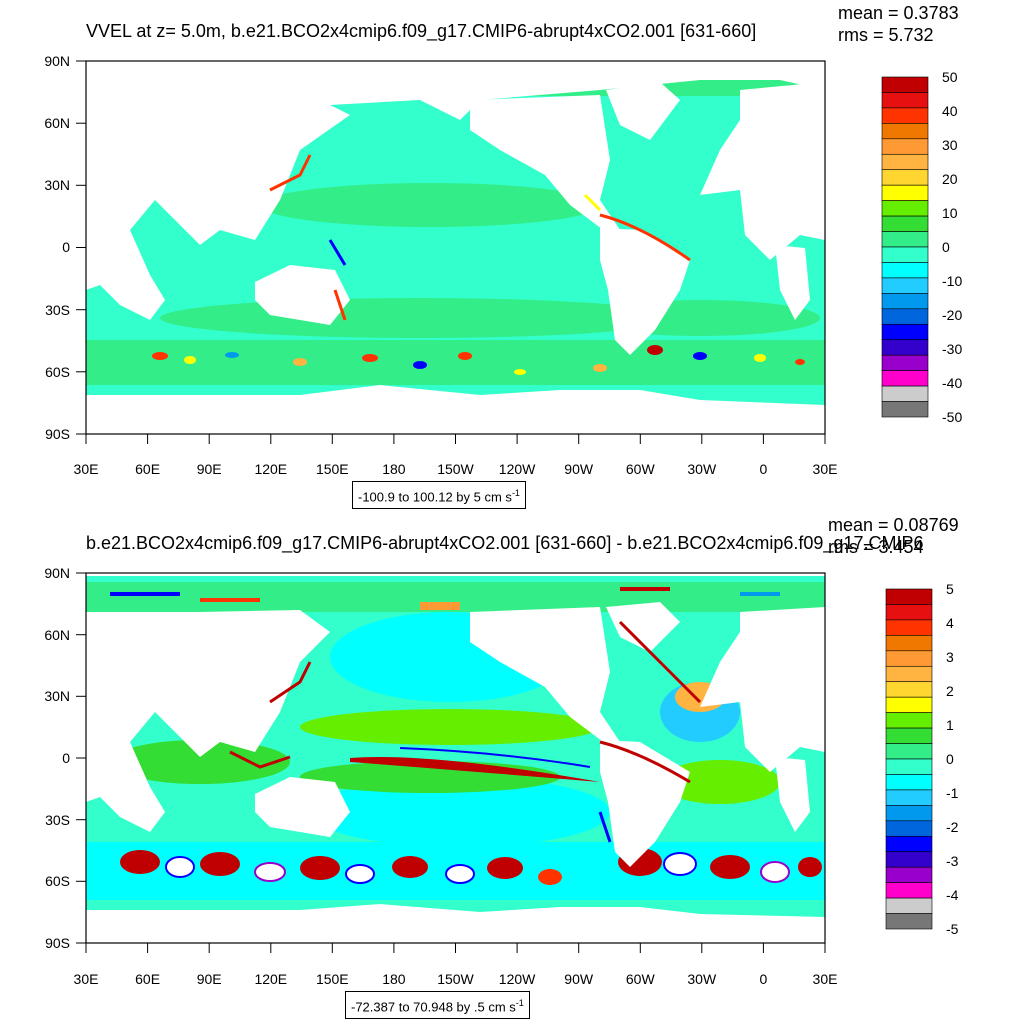  Describe the element at coordinates (952, 417) in the screenshot. I see `colorbar-label: -50` at that location.